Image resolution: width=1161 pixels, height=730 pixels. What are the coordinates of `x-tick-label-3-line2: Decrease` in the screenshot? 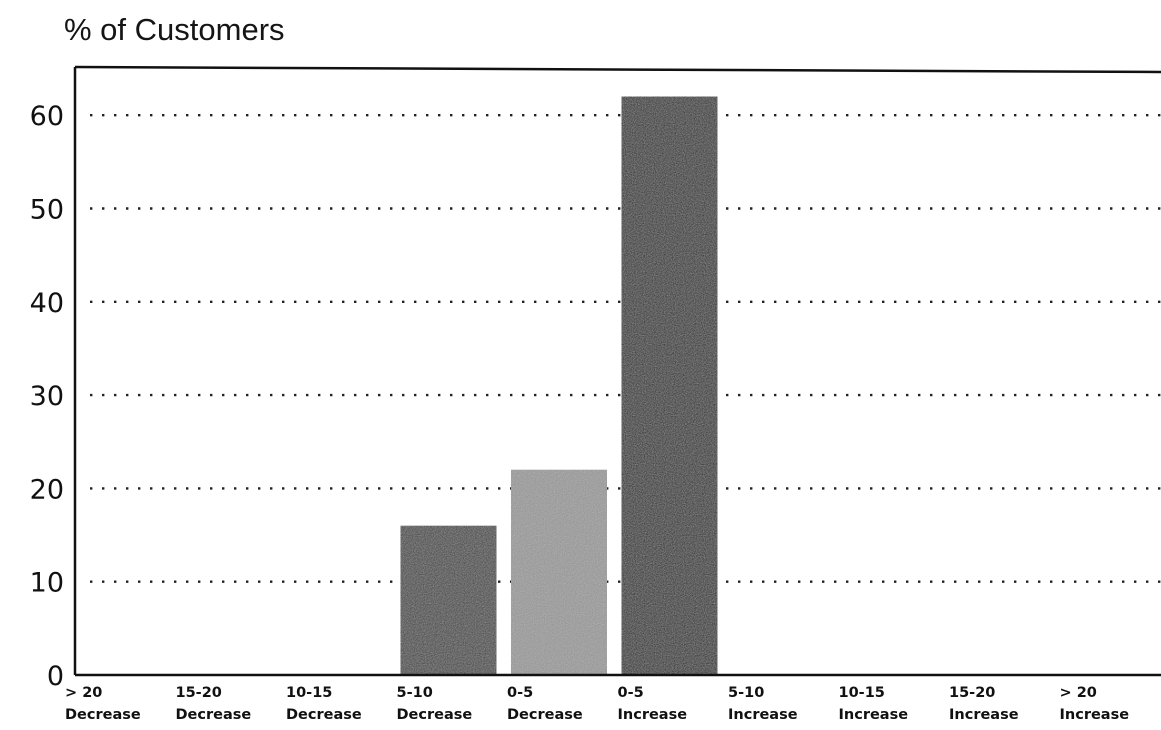 It's located at (435, 715).